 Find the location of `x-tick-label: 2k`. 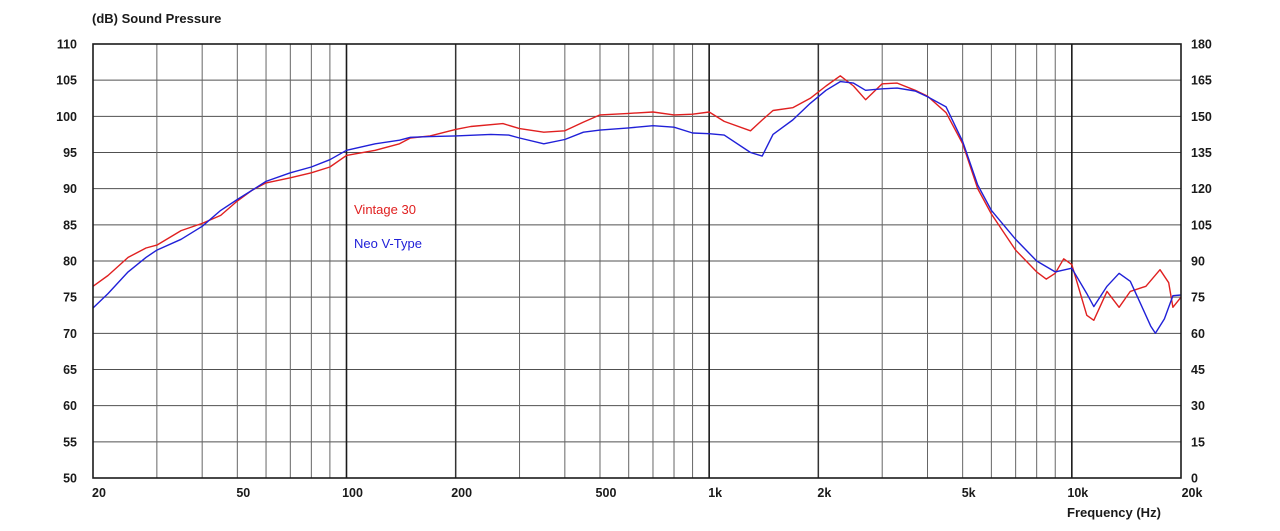

x-tick-label: 2k is located at coordinates (824, 493).